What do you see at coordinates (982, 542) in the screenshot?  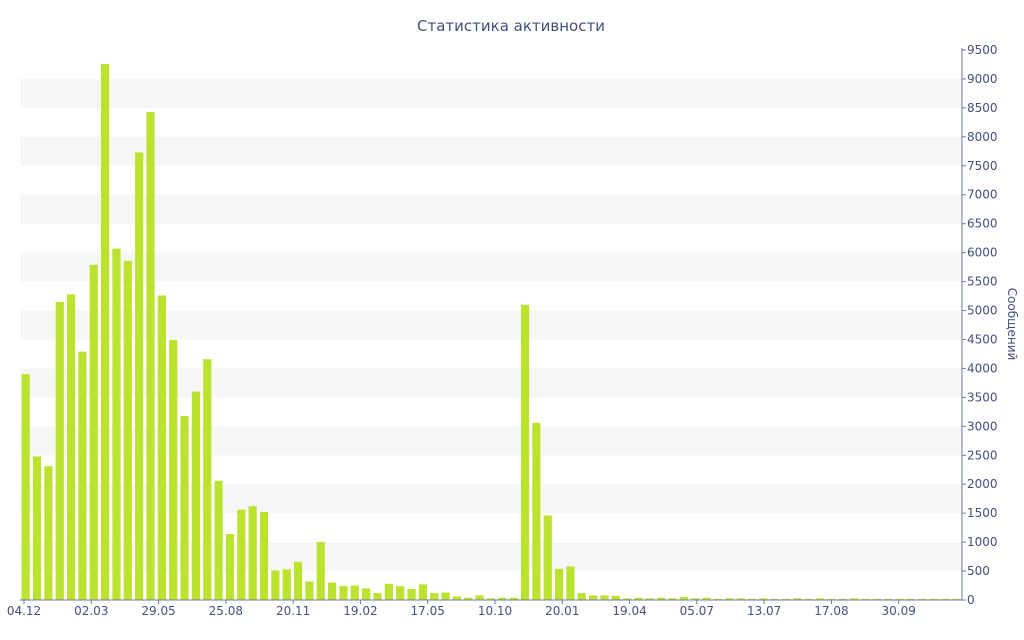 I see `y-tick-label: 1000` at bounding box center [982, 542].